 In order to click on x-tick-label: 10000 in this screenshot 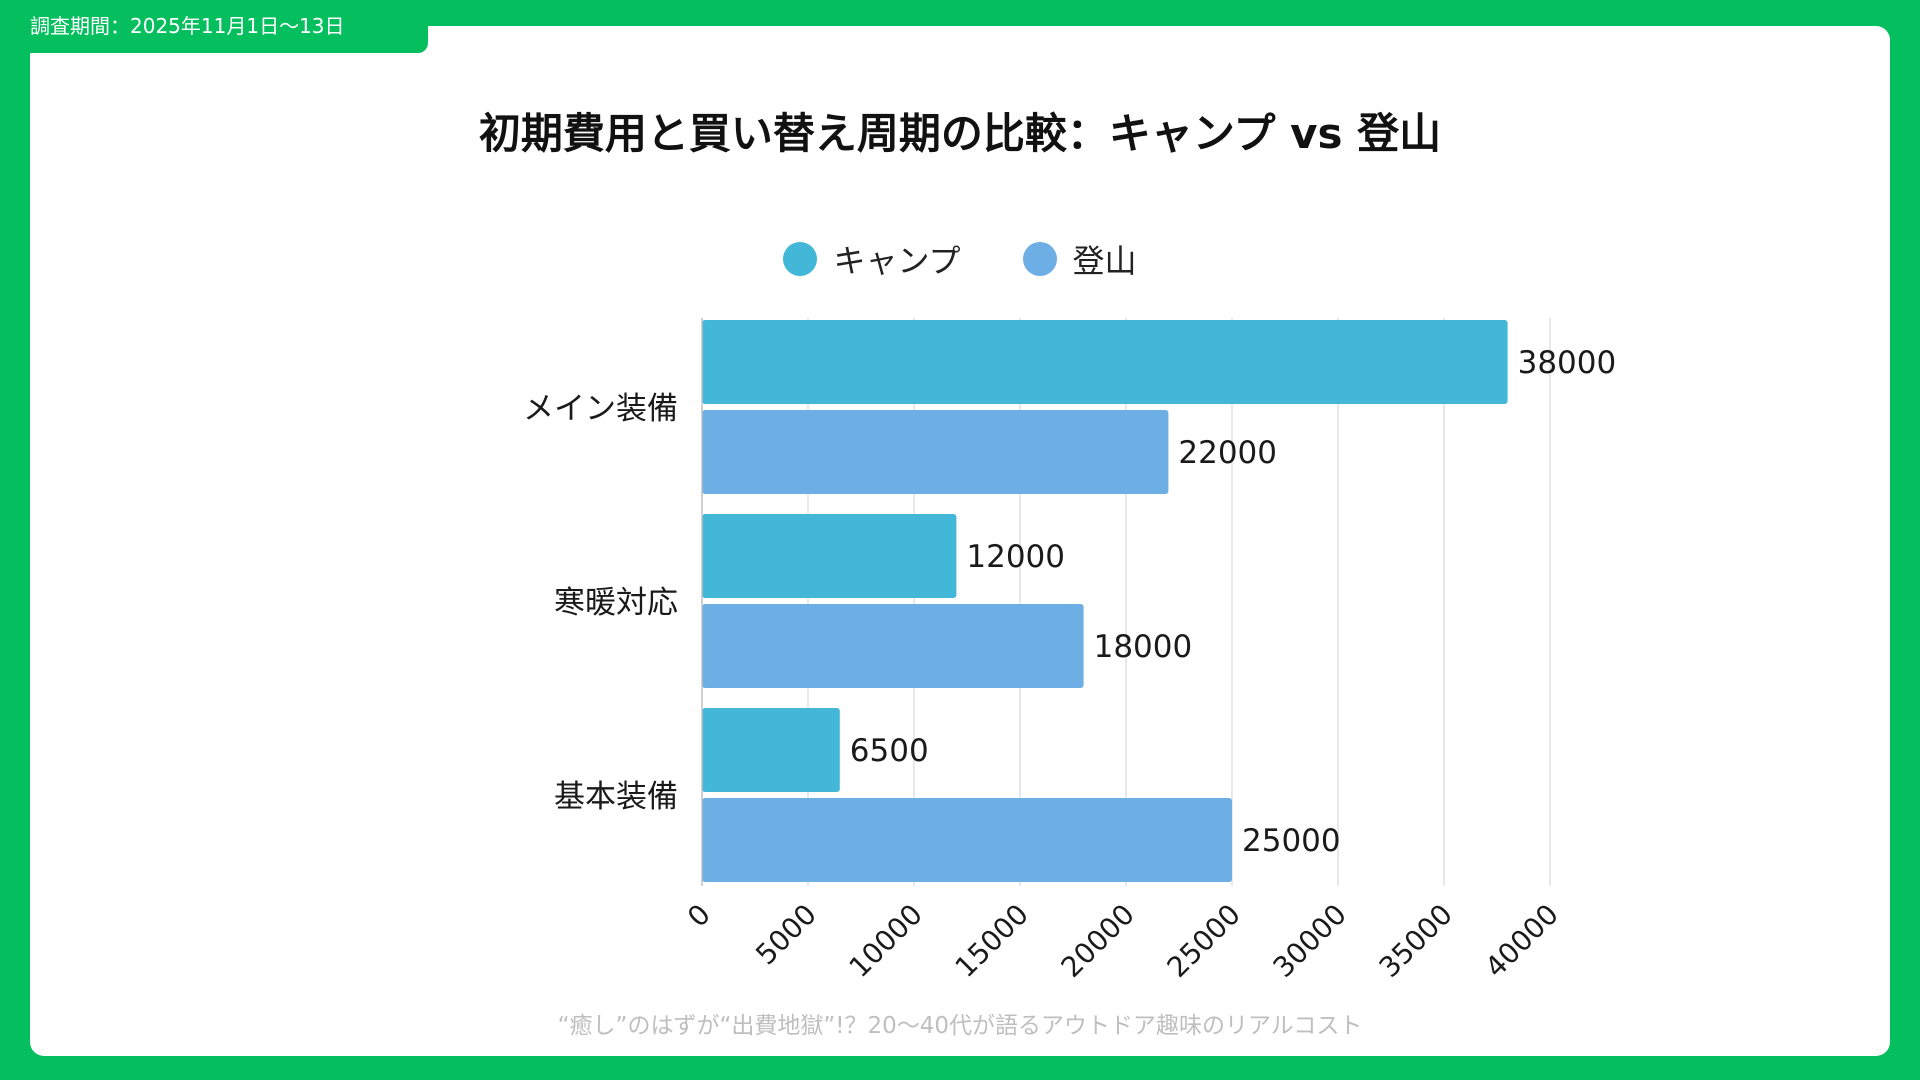, I will do `click(886, 941)`.